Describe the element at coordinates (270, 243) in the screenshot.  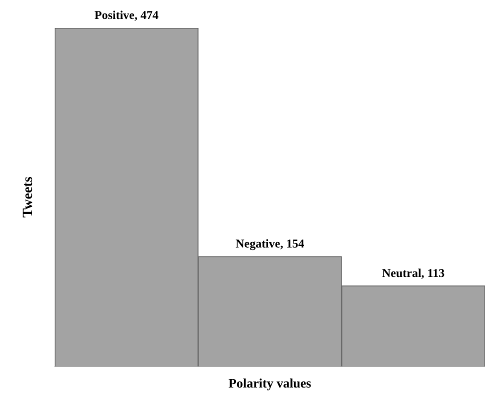
I see `data-label: Negative, 154` at that location.